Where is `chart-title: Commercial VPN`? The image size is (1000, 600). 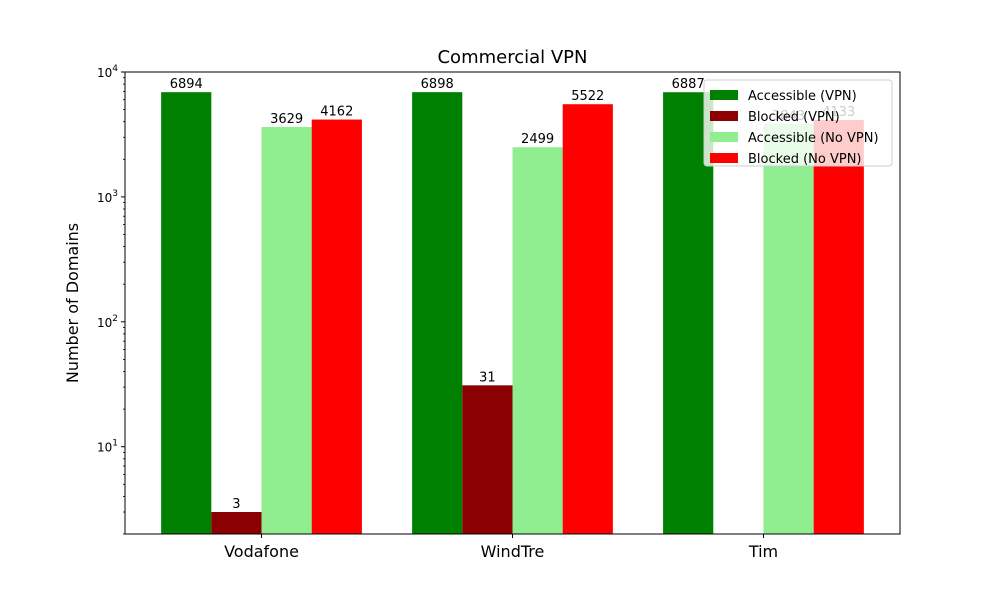 chart-title: Commercial VPN is located at coordinates (512, 57).